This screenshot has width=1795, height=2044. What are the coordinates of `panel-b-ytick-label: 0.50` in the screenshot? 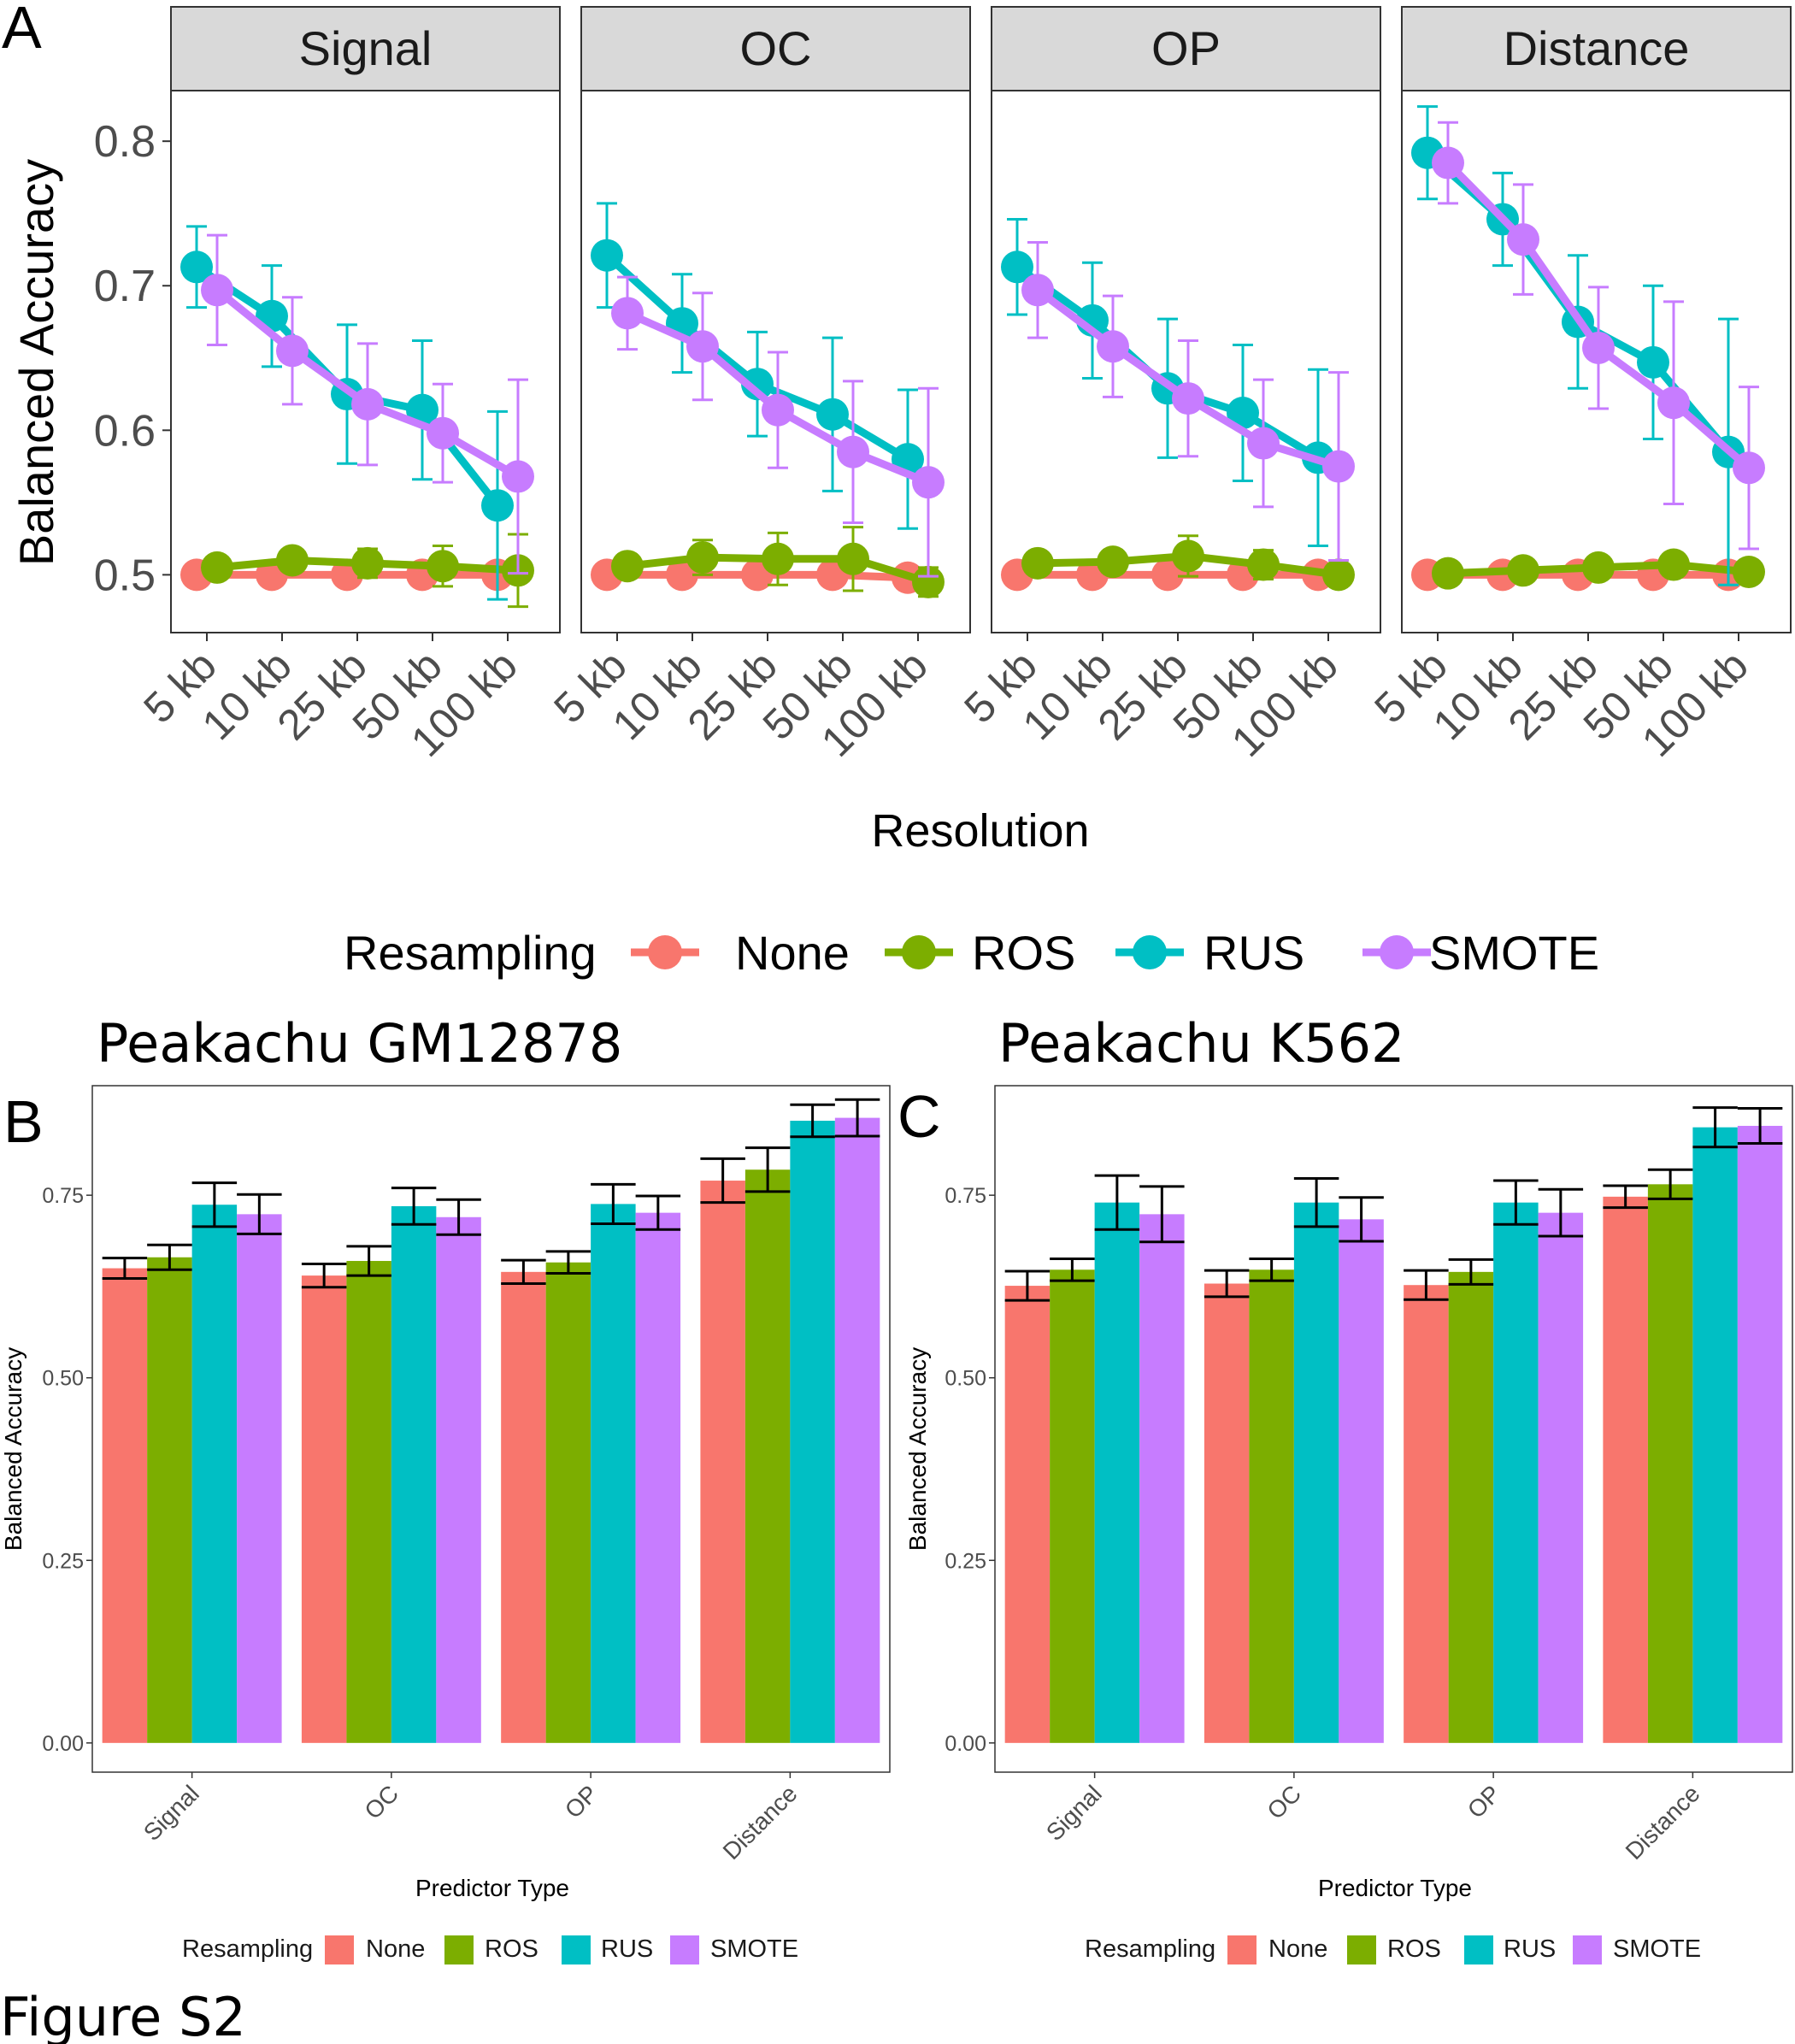 It's located at (63, 1379).